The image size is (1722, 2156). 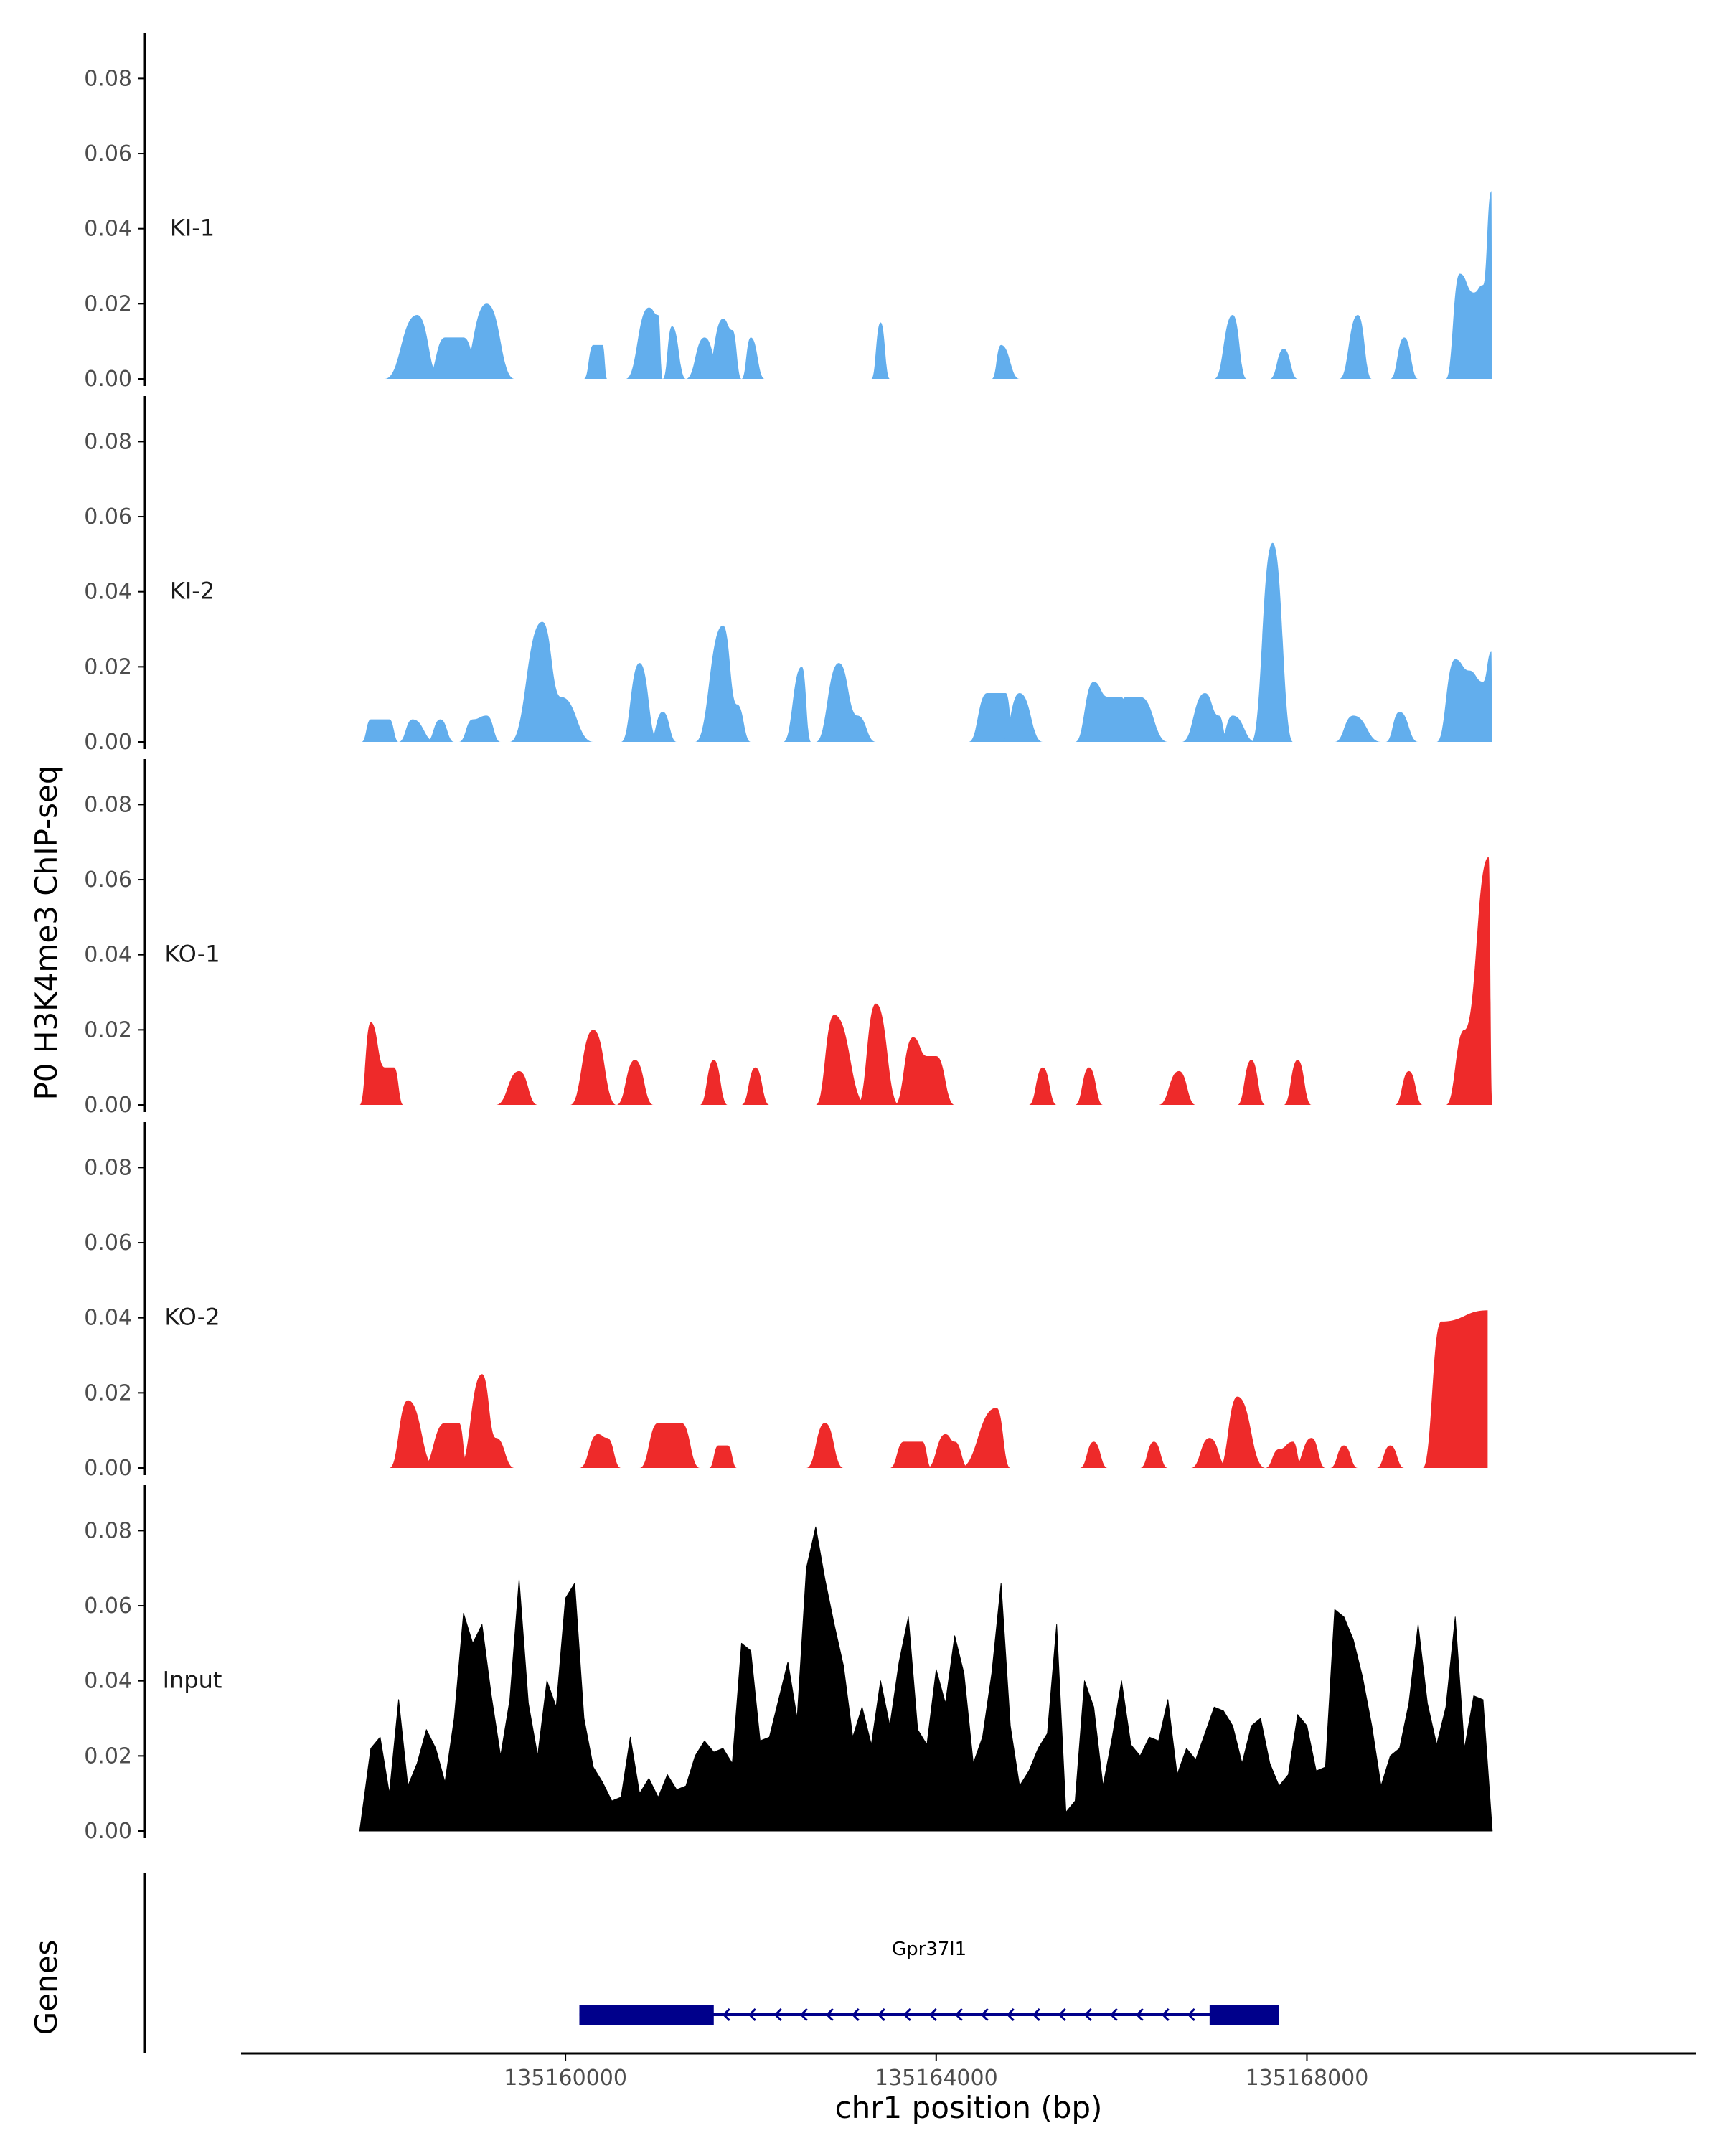 What do you see at coordinates (937, 2079) in the screenshot?
I see `x-tick-label: 135164000` at bounding box center [937, 2079].